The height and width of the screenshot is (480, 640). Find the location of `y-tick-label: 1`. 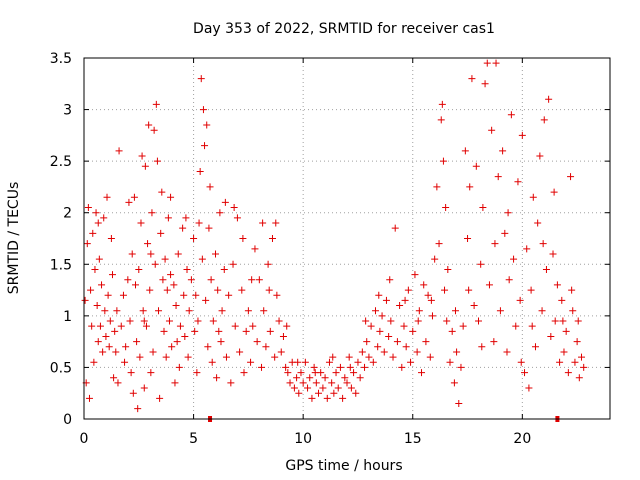

y-tick-label: 1 is located at coordinates (67, 317).